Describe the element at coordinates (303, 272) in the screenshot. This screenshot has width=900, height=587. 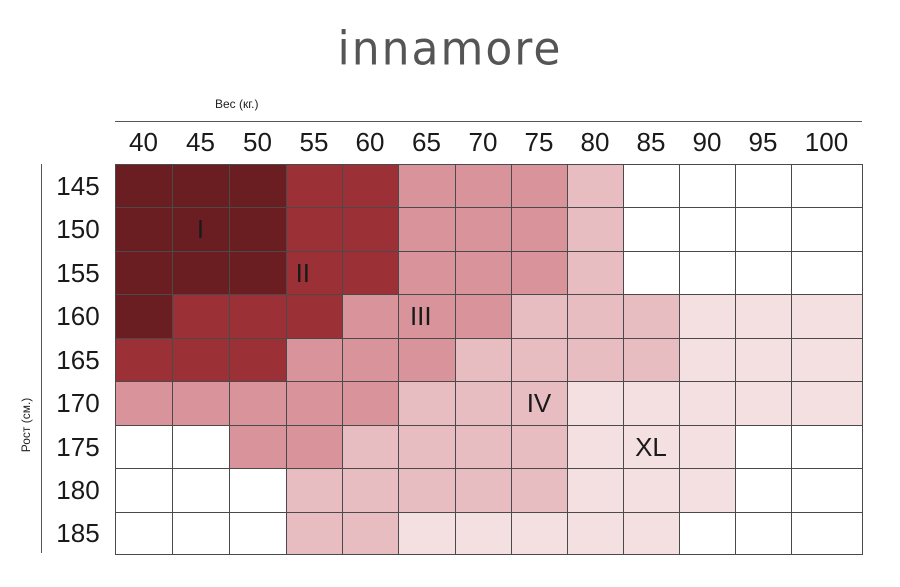
I see `zone-label: II` at that location.